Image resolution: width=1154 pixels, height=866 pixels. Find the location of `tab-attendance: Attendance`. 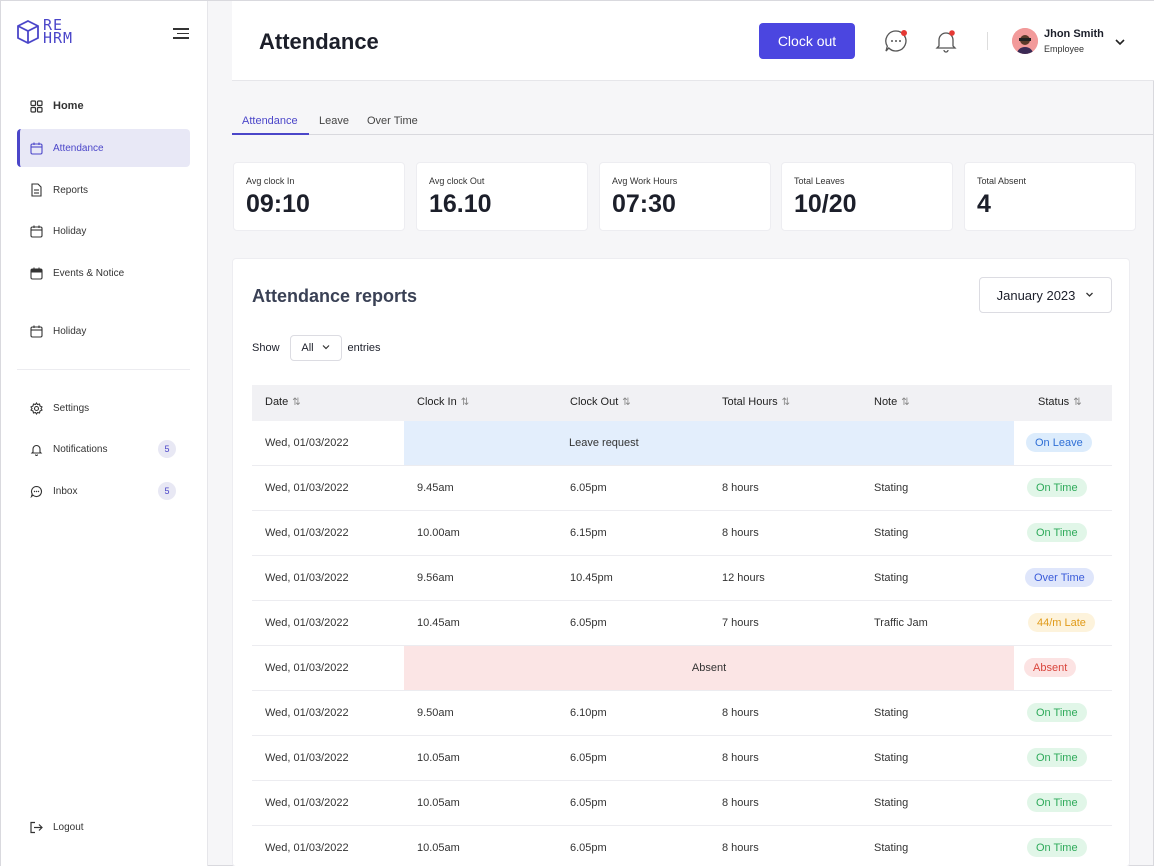

tab-attendance: Attendance is located at coordinates (270, 121).